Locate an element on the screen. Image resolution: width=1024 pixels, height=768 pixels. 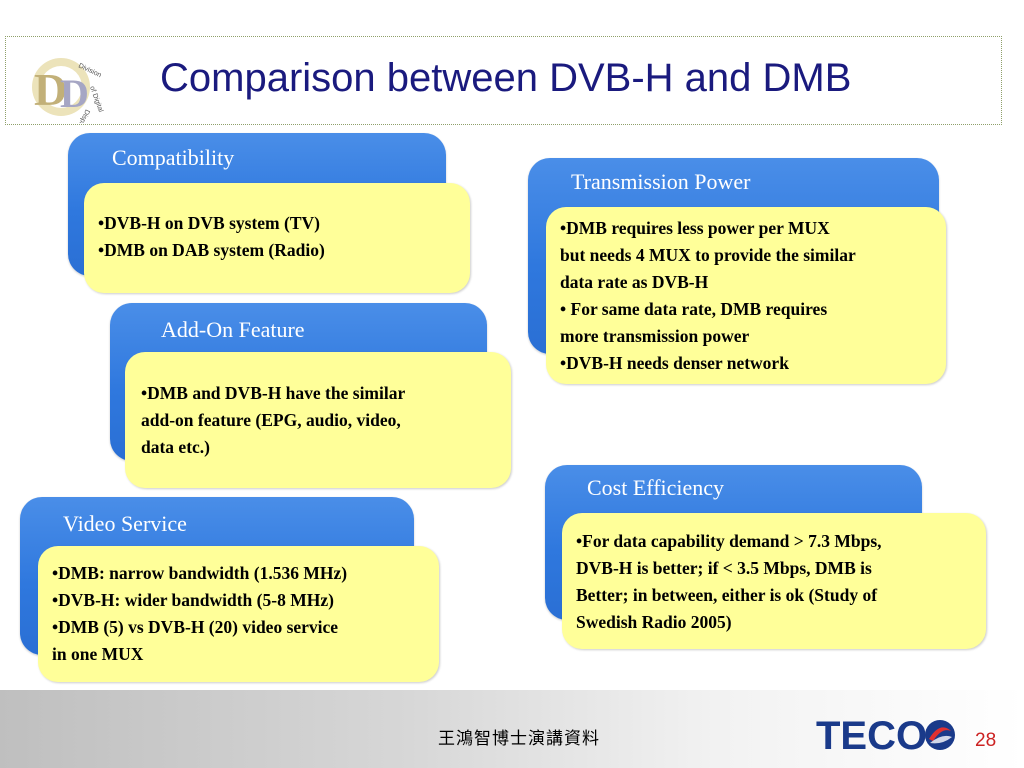
compatibility-line: •DVB-H on DVB system (TV) is located at coordinates (209, 223).